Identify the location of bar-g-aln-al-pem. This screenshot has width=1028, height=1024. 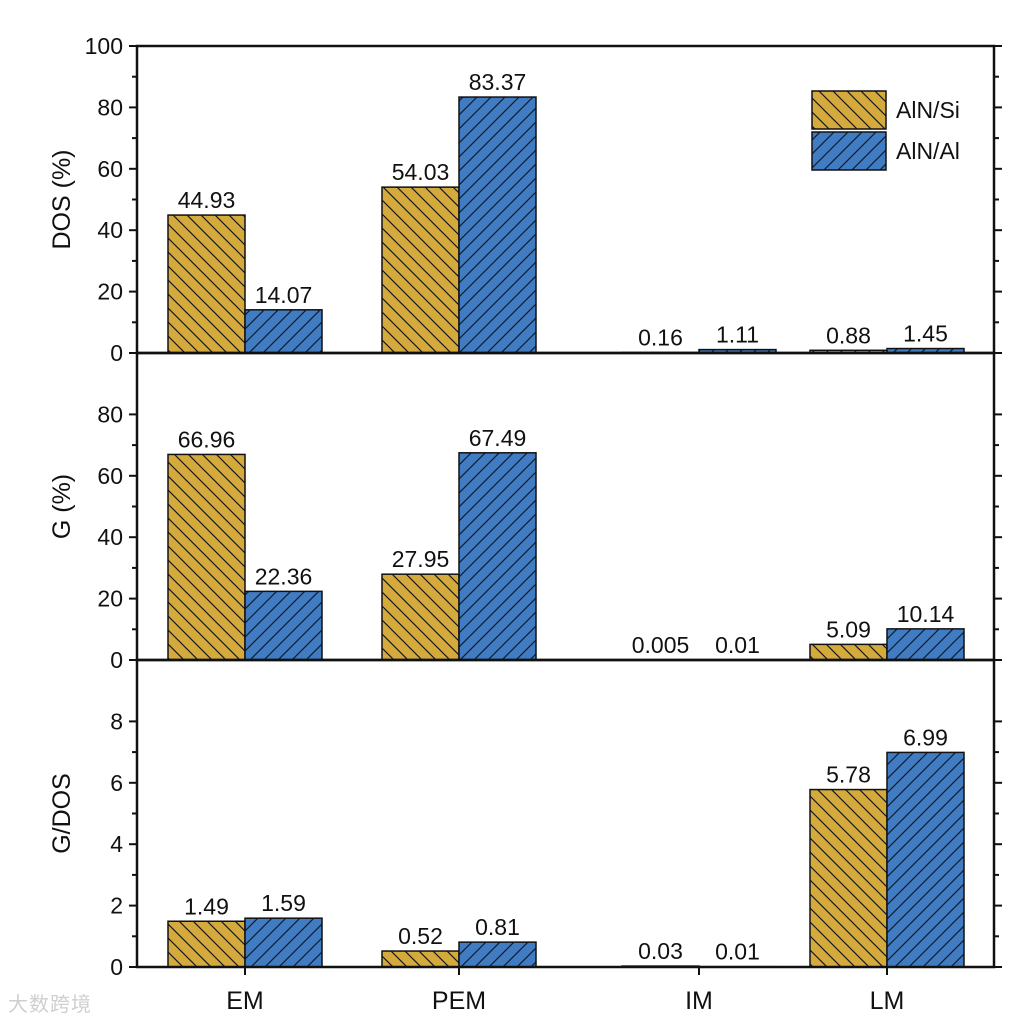
(497, 556).